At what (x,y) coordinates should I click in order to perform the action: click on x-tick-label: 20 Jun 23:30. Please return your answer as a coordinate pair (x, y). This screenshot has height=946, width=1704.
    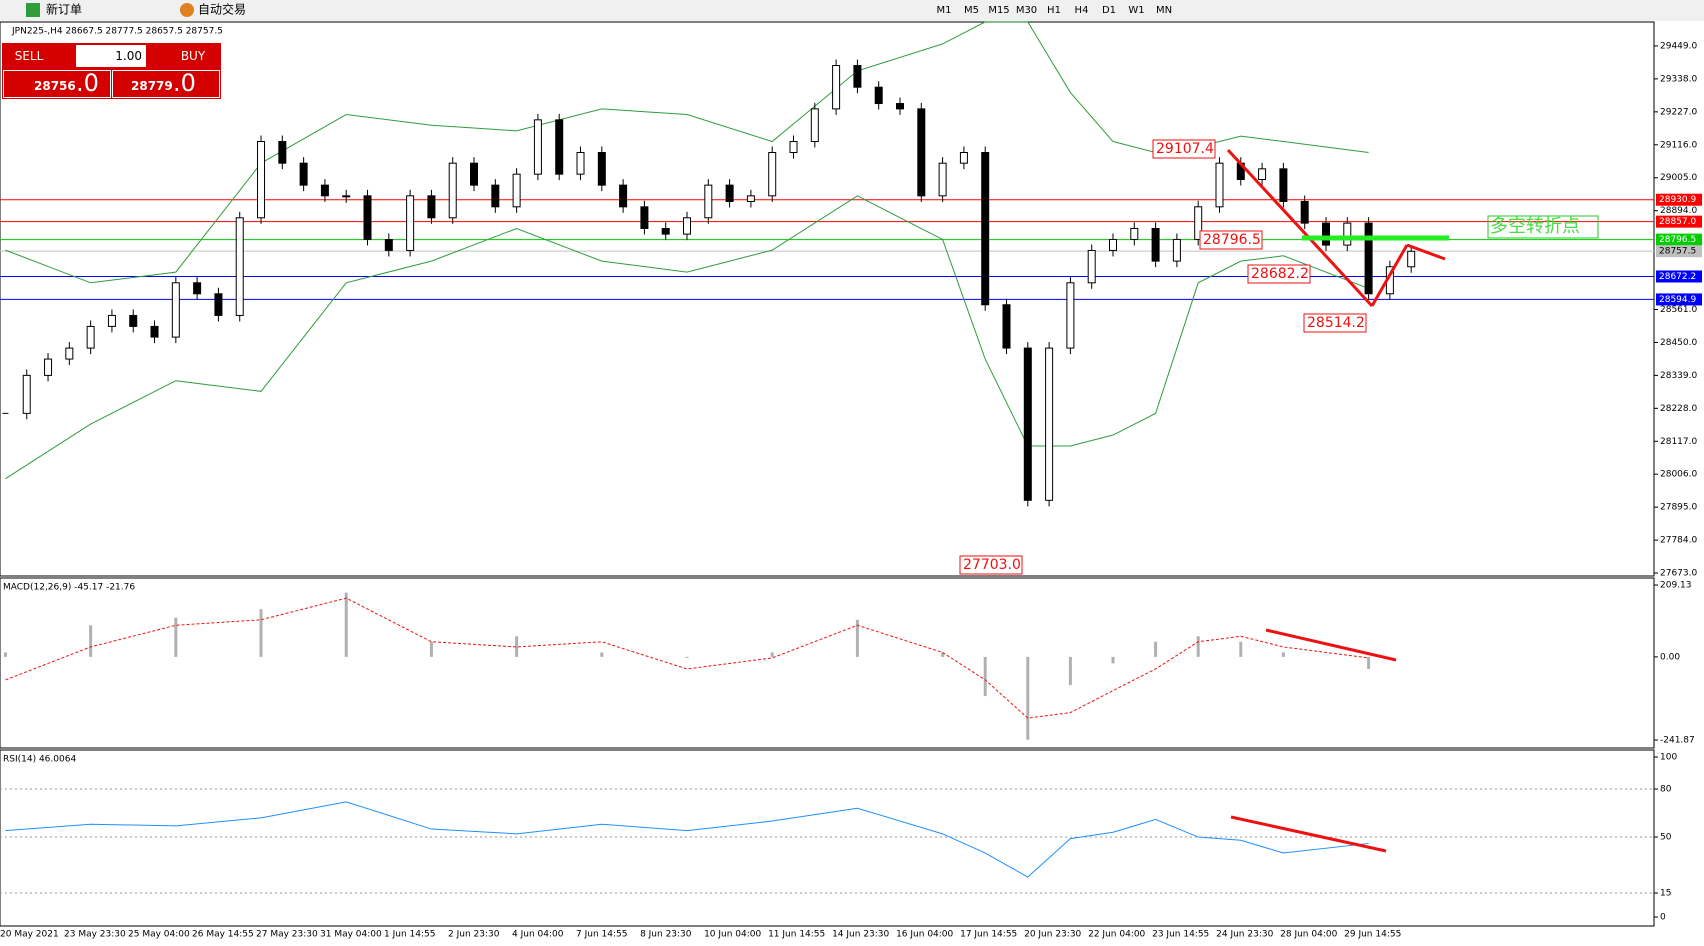
    Looking at the image, I should click on (1052, 935).